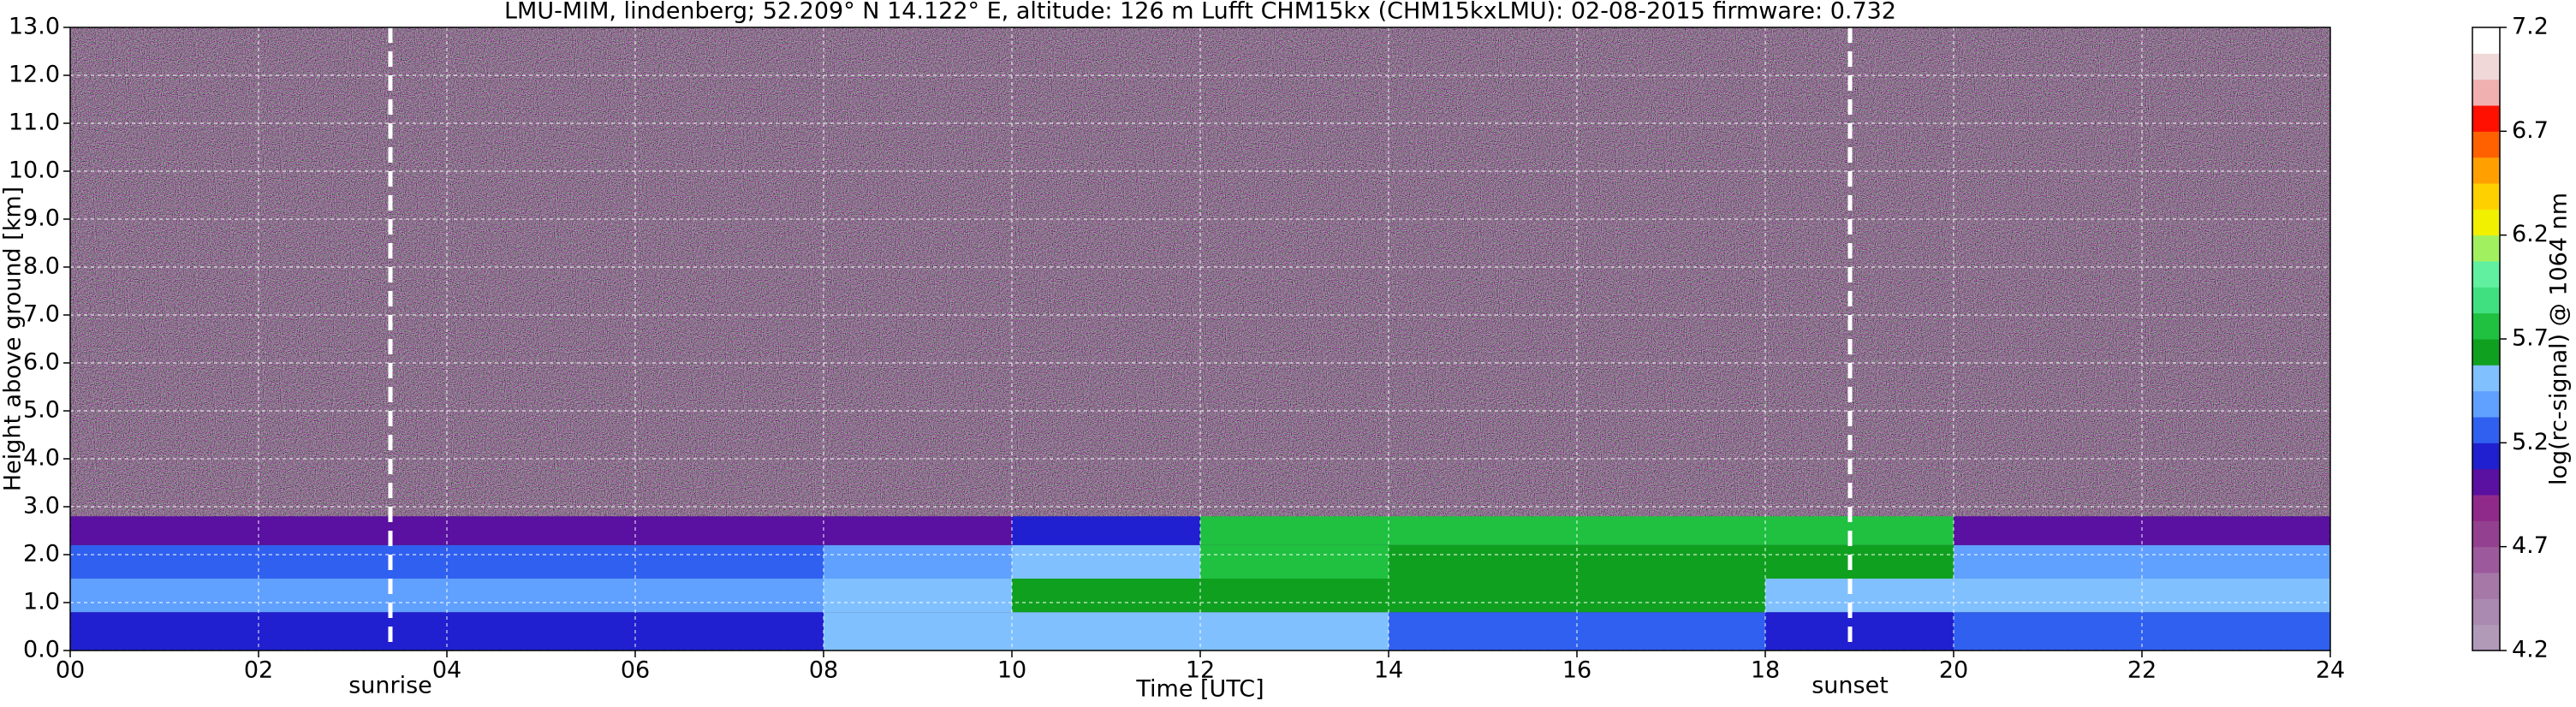 This screenshot has width=2576, height=707. What do you see at coordinates (41, 218) in the screenshot?
I see `y-tick-label: 9.0` at bounding box center [41, 218].